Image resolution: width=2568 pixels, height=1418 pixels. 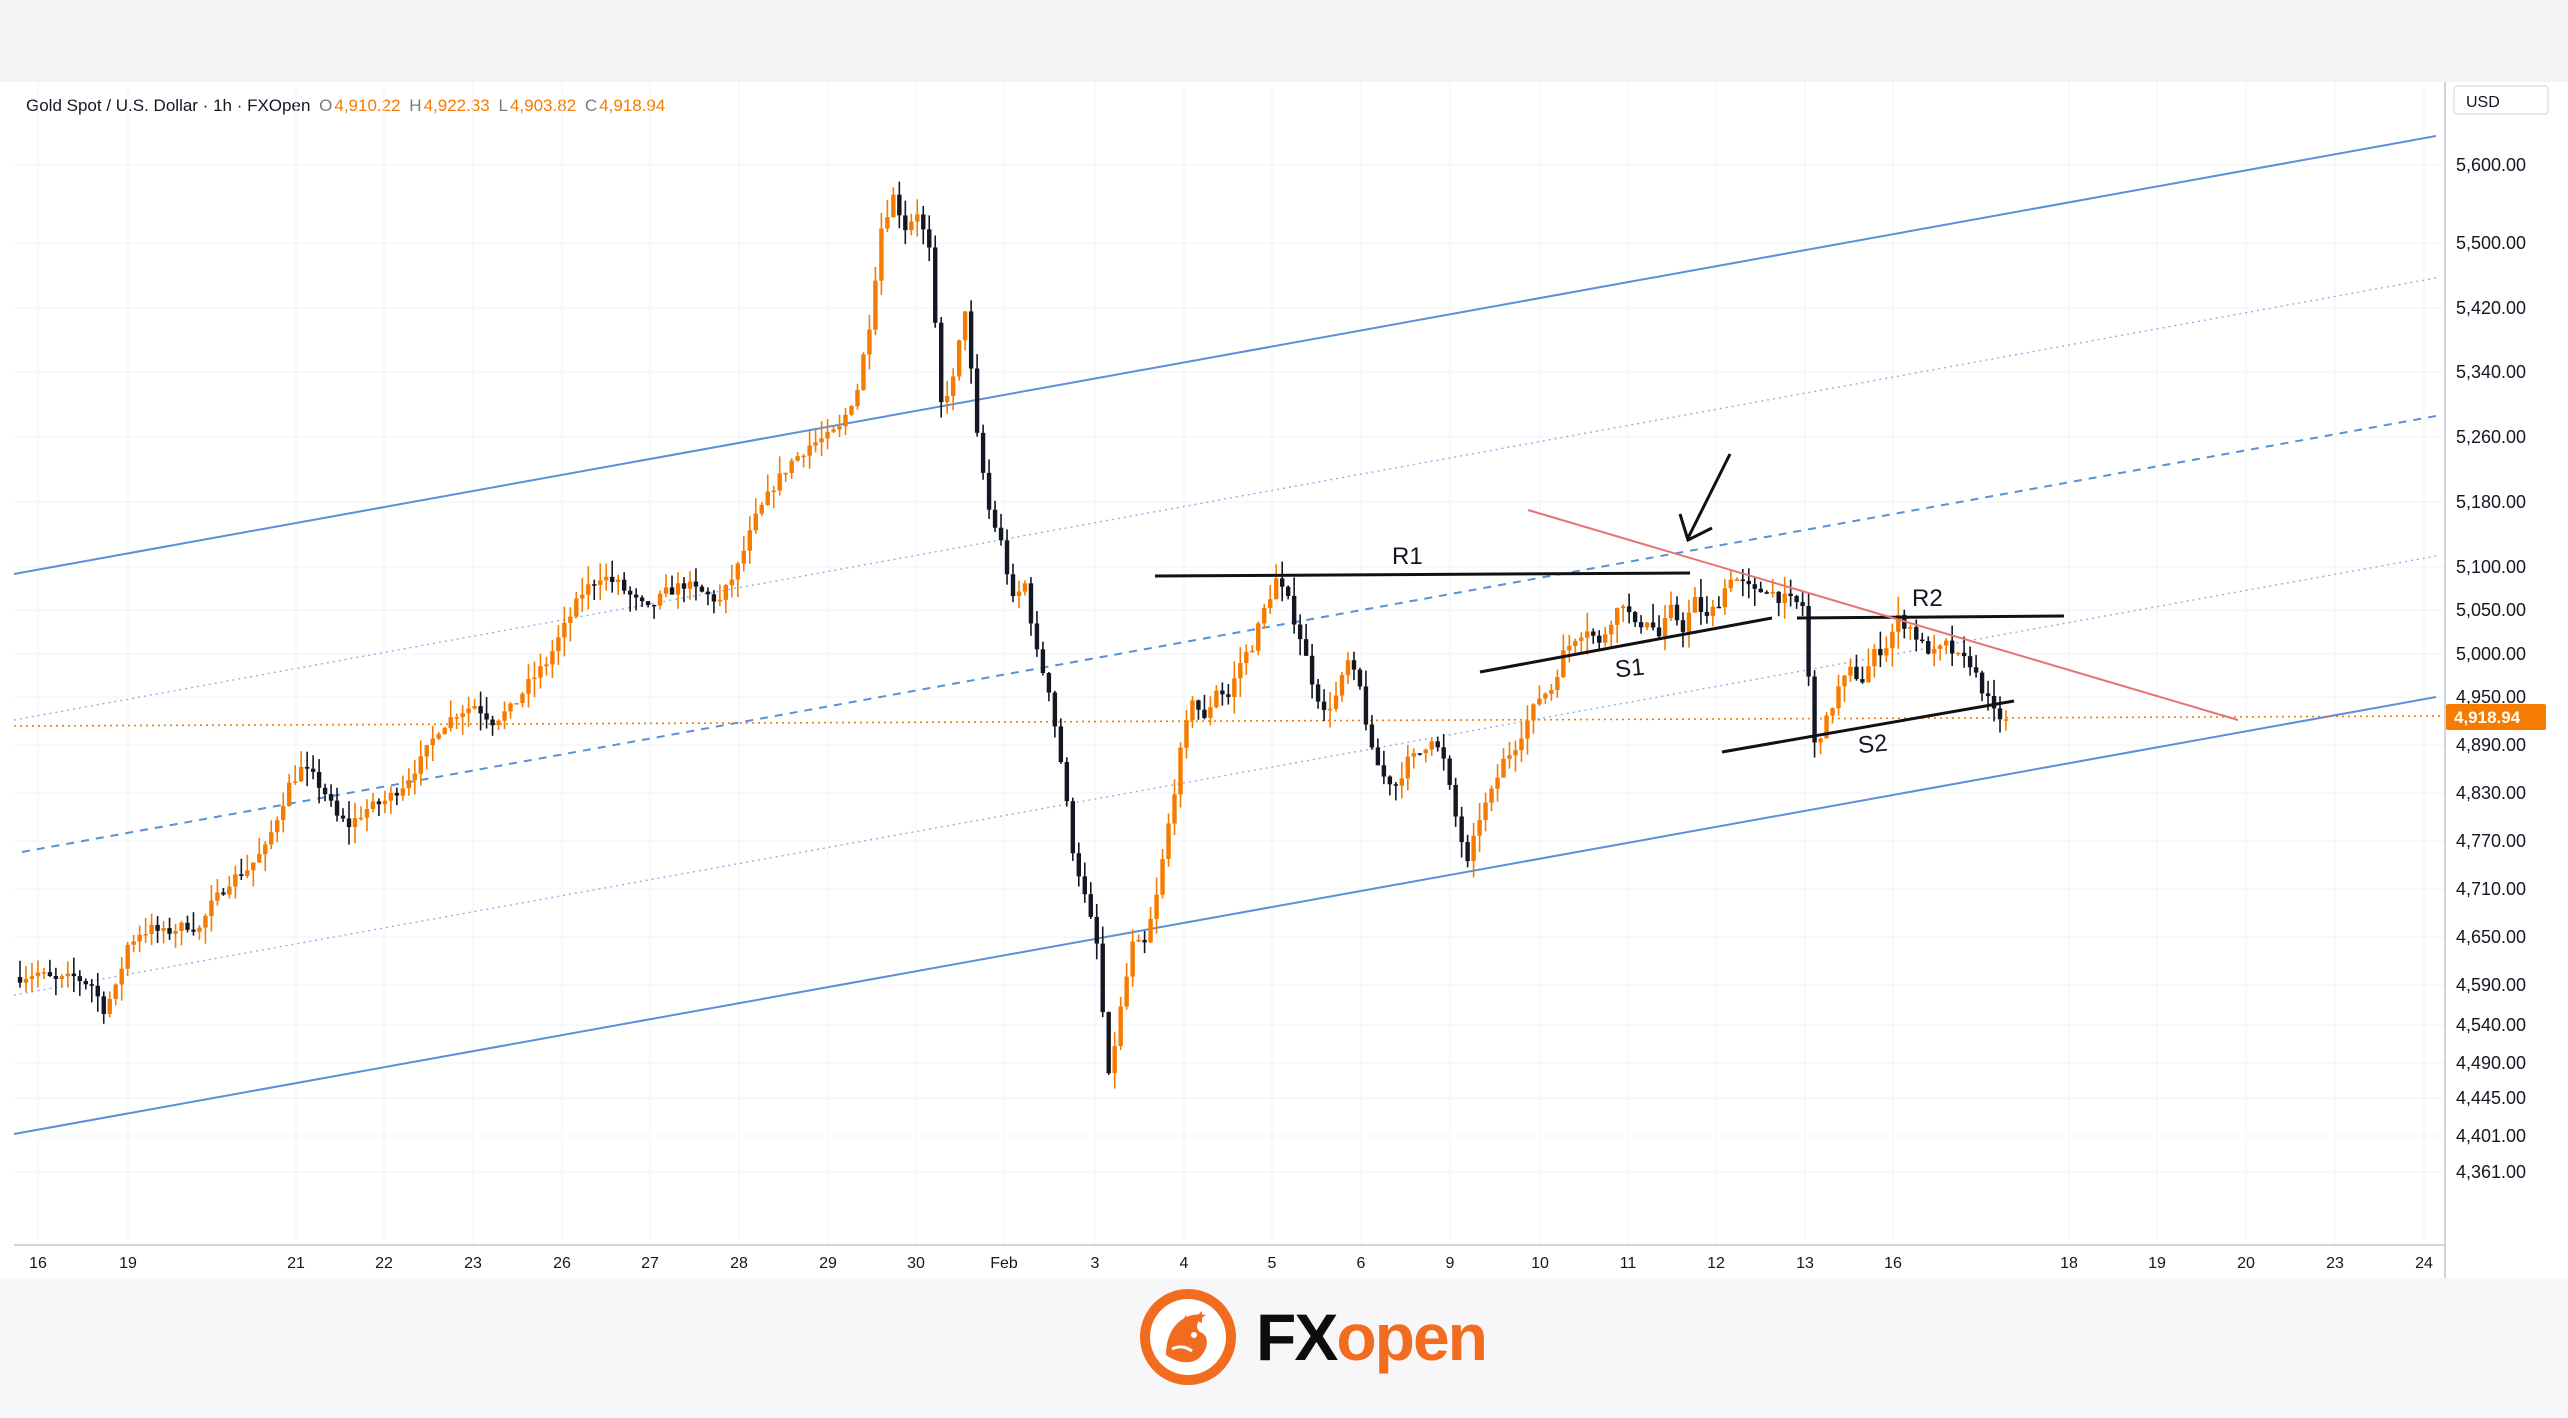 What do you see at coordinates (1705, 498) in the screenshot?
I see `arrow-icon` at bounding box center [1705, 498].